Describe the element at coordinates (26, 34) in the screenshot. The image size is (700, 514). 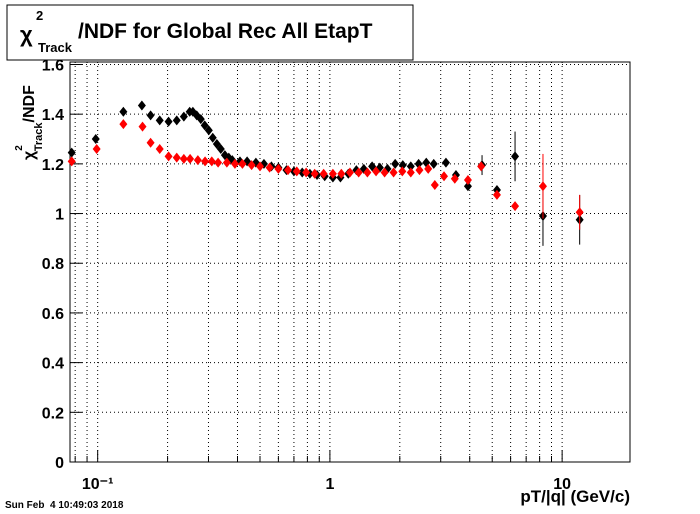
I see `title-symbol: χ` at that location.